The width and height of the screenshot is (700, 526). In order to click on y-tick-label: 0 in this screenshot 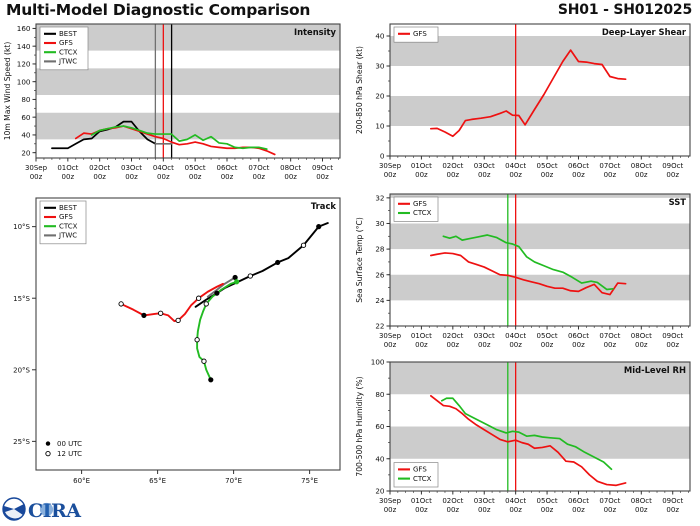, I will do `click(382, 156)`.